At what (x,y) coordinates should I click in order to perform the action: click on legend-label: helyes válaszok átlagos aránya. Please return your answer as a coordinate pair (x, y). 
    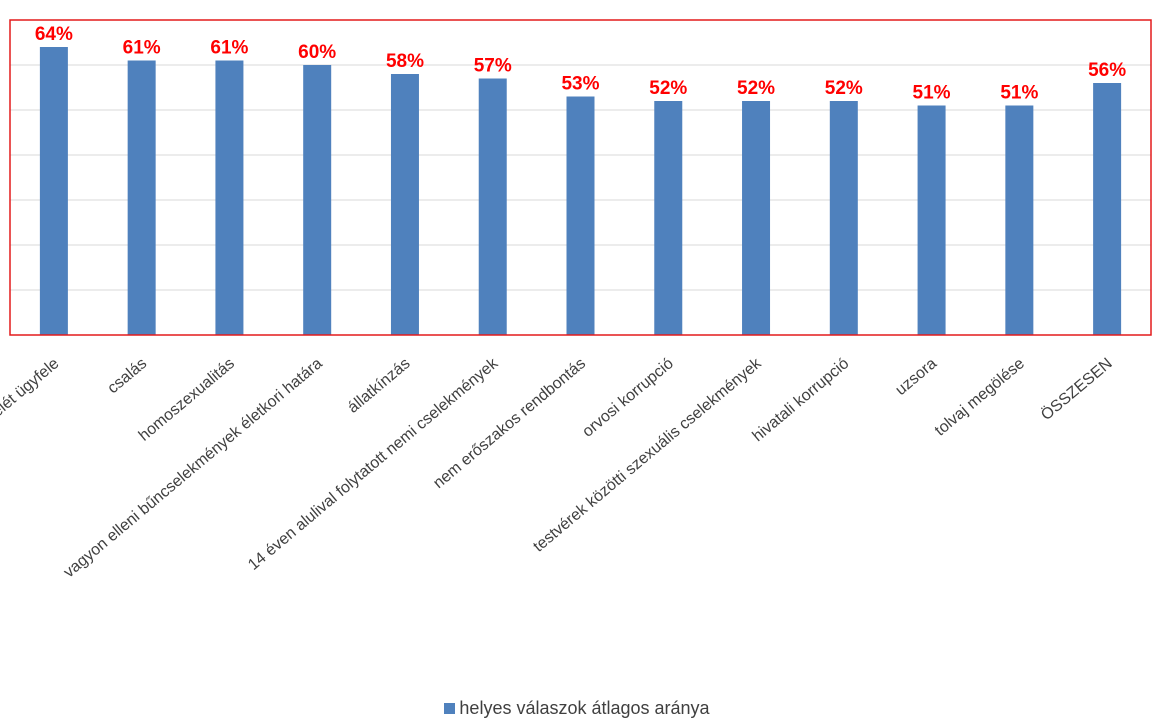
    Looking at the image, I should click on (584, 708).